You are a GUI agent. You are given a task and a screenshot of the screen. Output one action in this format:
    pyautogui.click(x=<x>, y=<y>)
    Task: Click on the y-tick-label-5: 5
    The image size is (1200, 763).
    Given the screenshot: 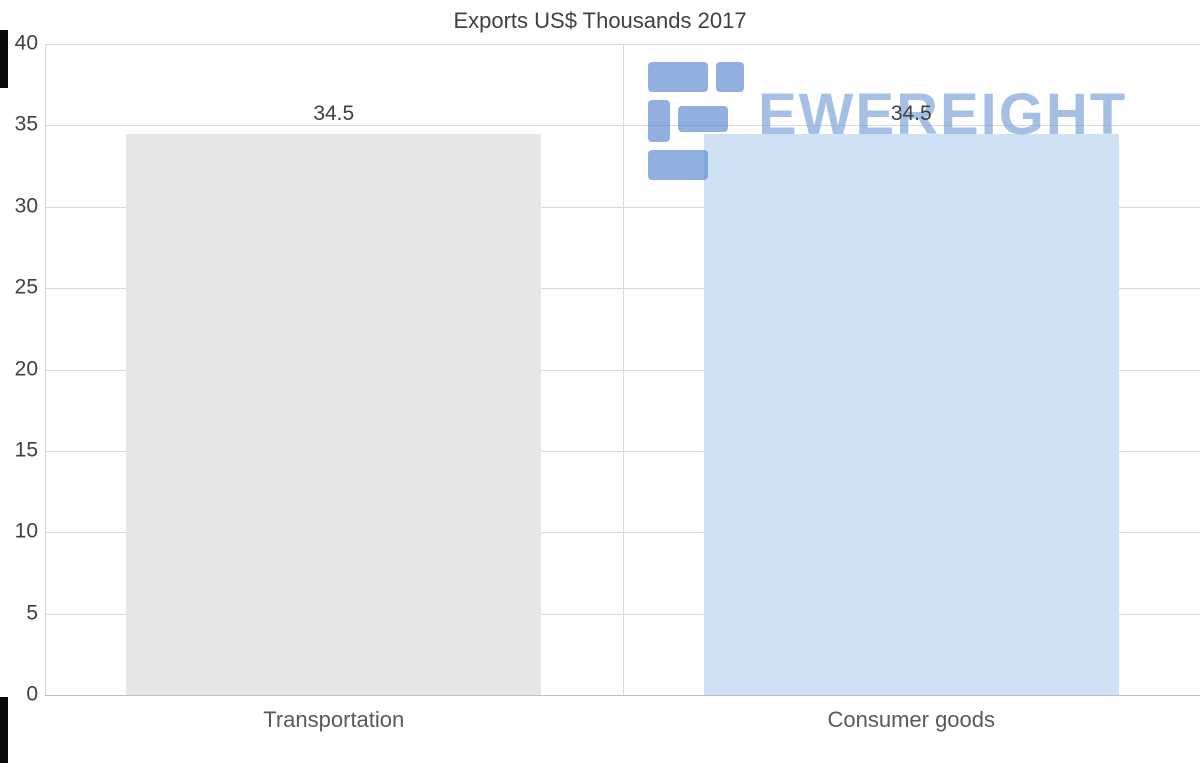 What is the action you would take?
    pyautogui.click(x=32, y=613)
    